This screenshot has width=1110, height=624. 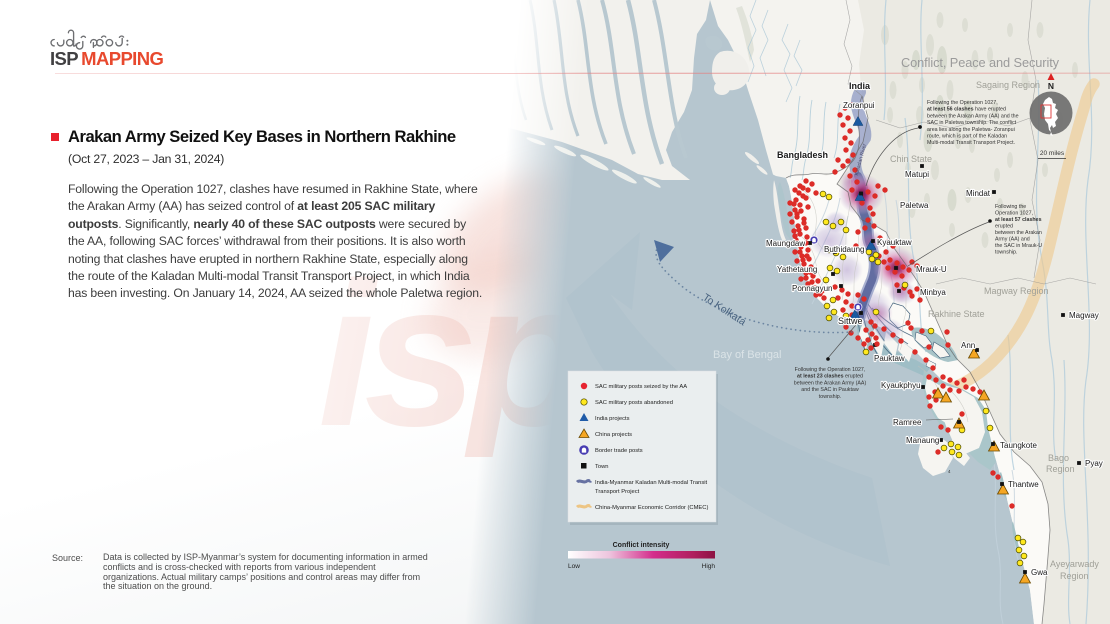 I want to click on svg-text: Manaung, so click(x=922, y=440).